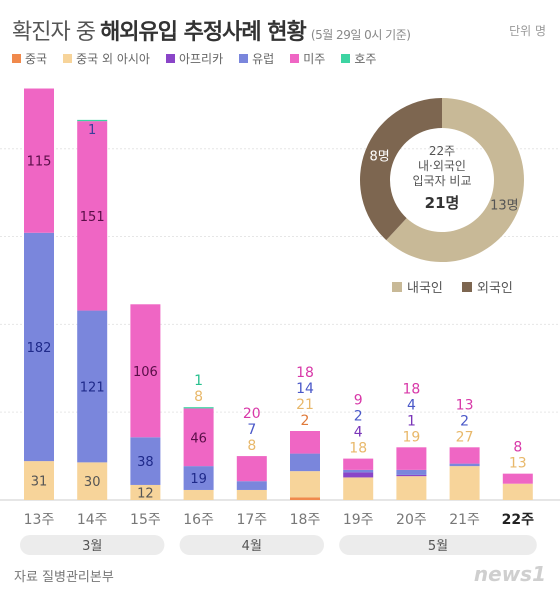  What do you see at coordinates (358, 520) in the screenshot?
I see `x-tick-label: 19주` at bounding box center [358, 520].